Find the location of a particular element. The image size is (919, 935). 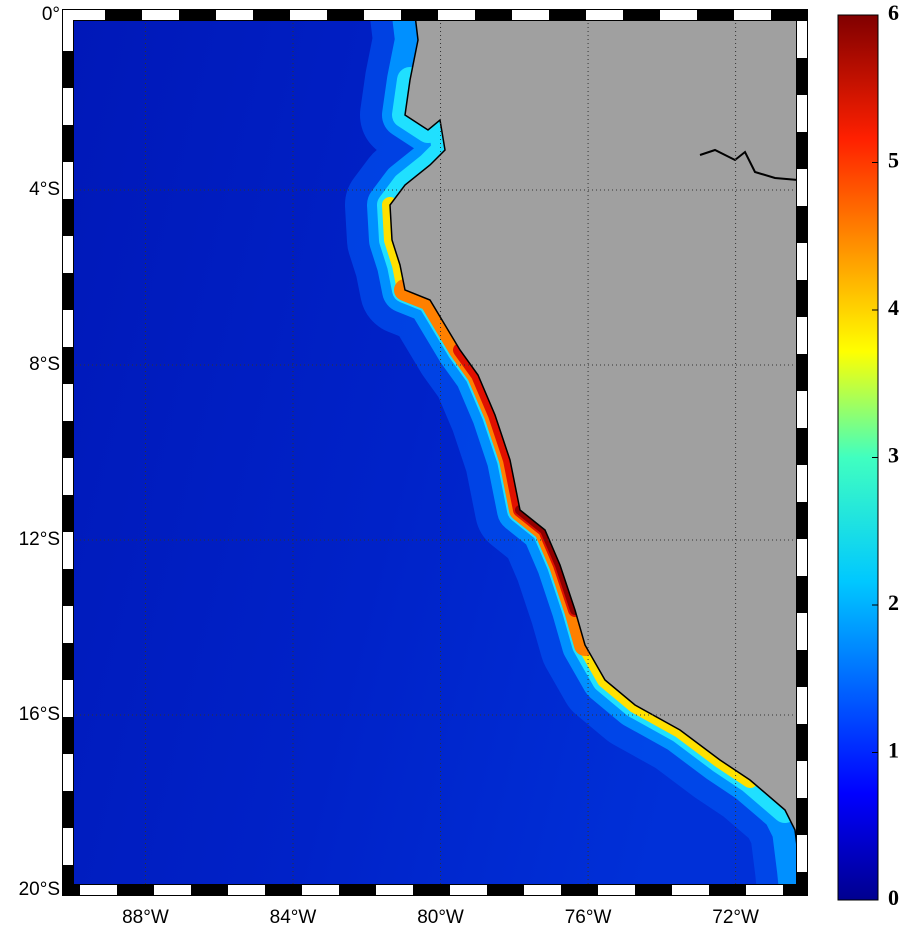

colorbar-label: 0 is located at coordinates (893, 897).